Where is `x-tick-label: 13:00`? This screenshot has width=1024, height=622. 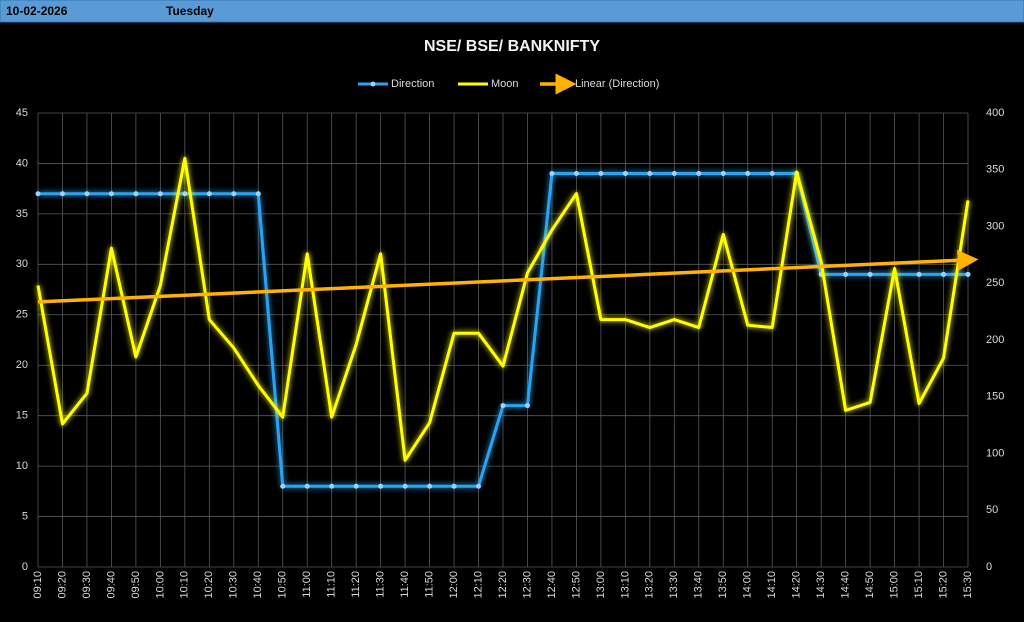 x-tick-label: 13:00 is located at coordinates (601, 585).